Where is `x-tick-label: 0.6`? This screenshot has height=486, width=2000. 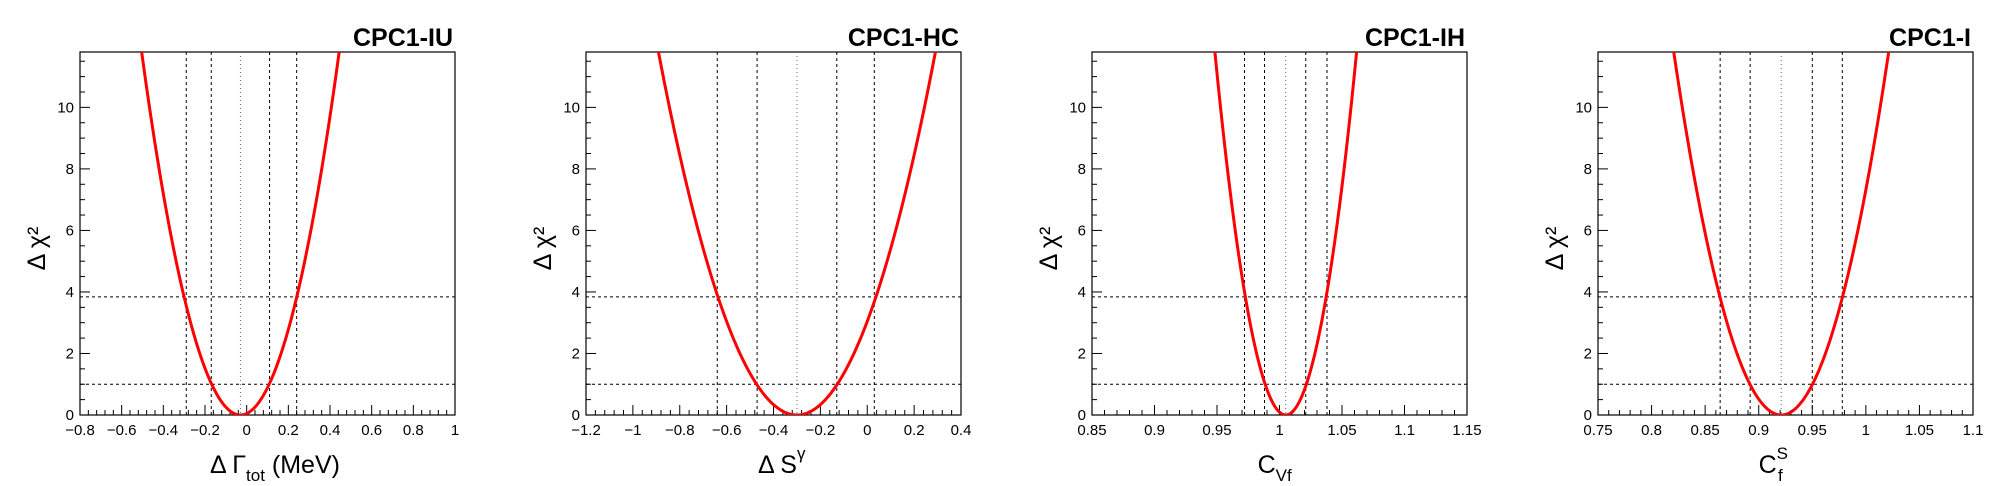 x-tick-label: 0.6 is located at coordinates (371, 430).